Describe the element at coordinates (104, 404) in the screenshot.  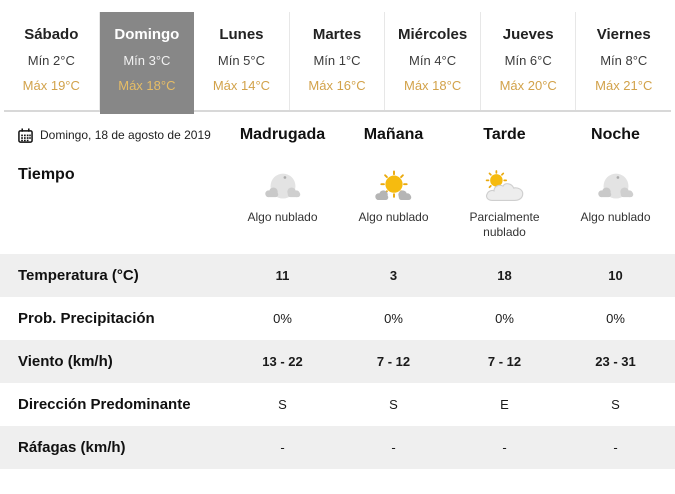
I see `row-label: Dirección Predominante` at that location.